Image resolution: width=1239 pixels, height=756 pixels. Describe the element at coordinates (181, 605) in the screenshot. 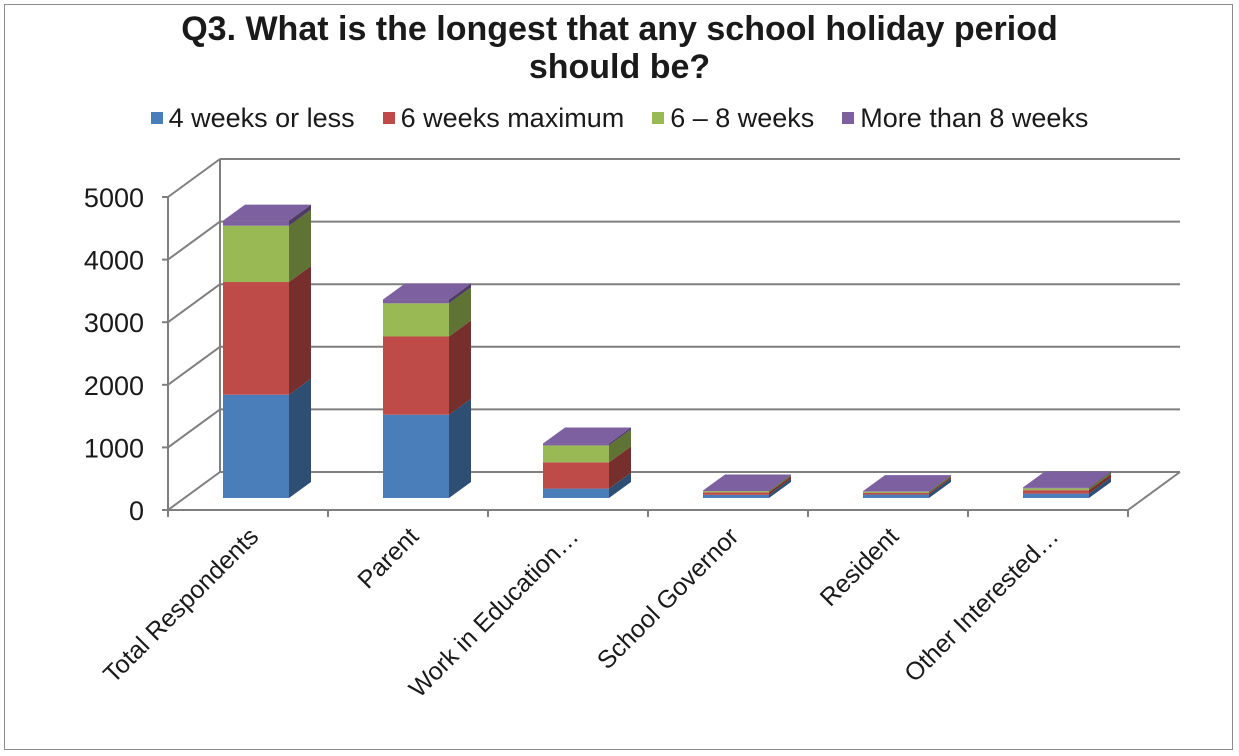

I see `category-label: Total Respondents` at that location.